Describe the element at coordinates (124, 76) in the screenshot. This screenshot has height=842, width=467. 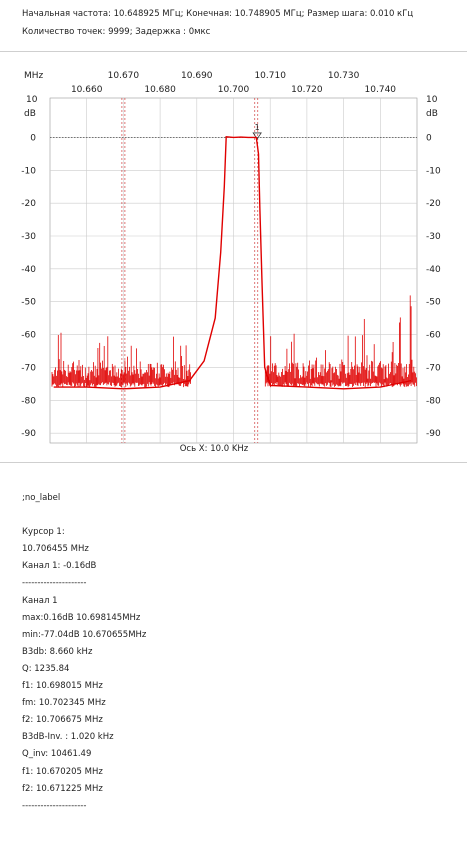
I see `x-tick-label: 10.670` at that location.